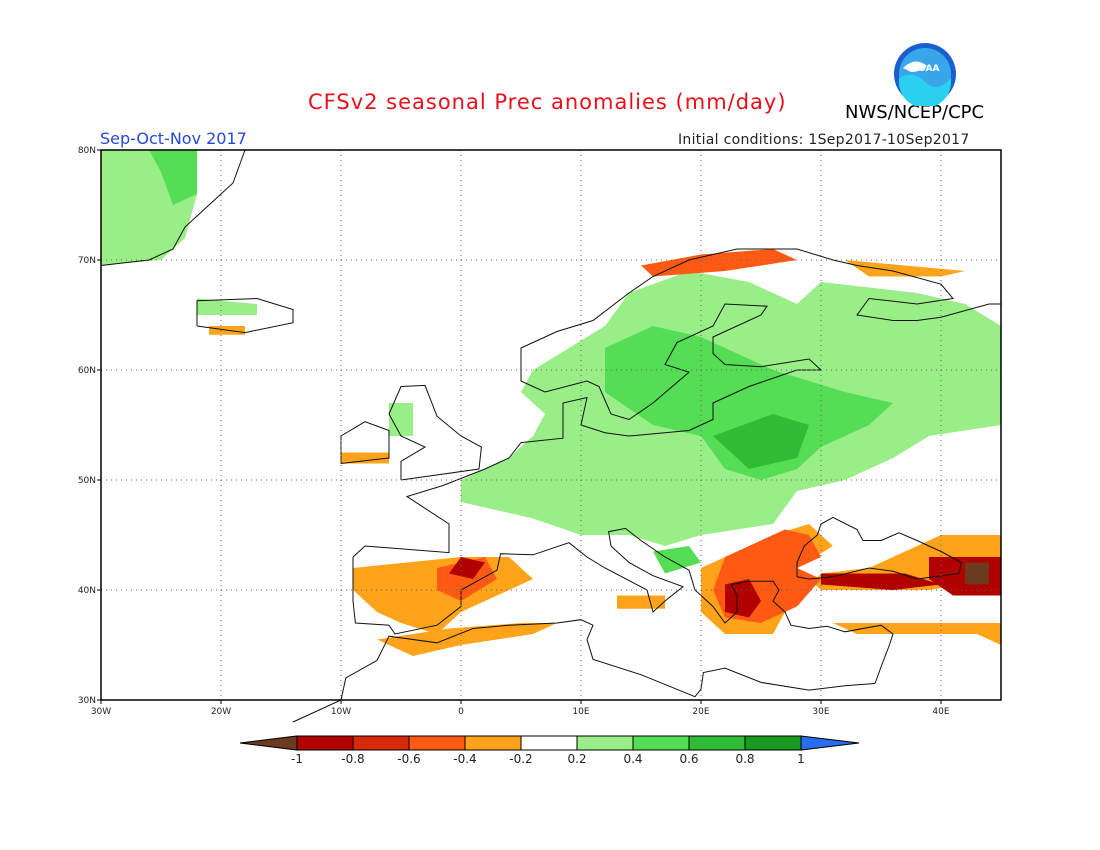  What do you see at coordinates (801, 759) in the screenshot?
I see `colorbar-label: 1` at bounding box center [801, 759].